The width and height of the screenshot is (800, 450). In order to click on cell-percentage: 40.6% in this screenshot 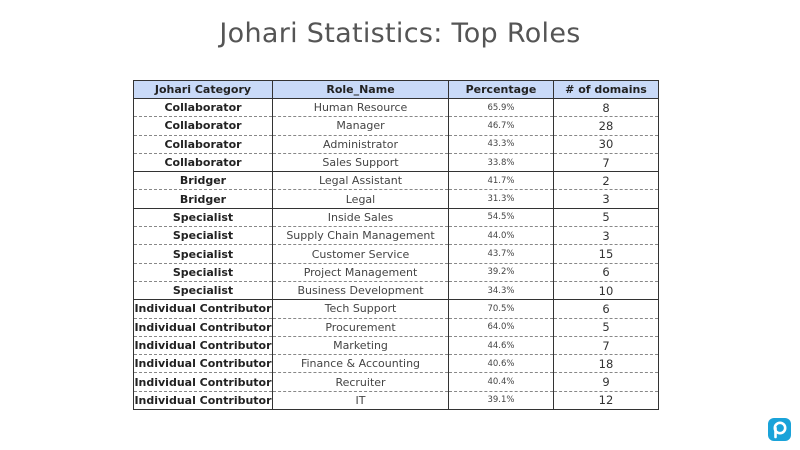, I will do `click(501, 364)`.